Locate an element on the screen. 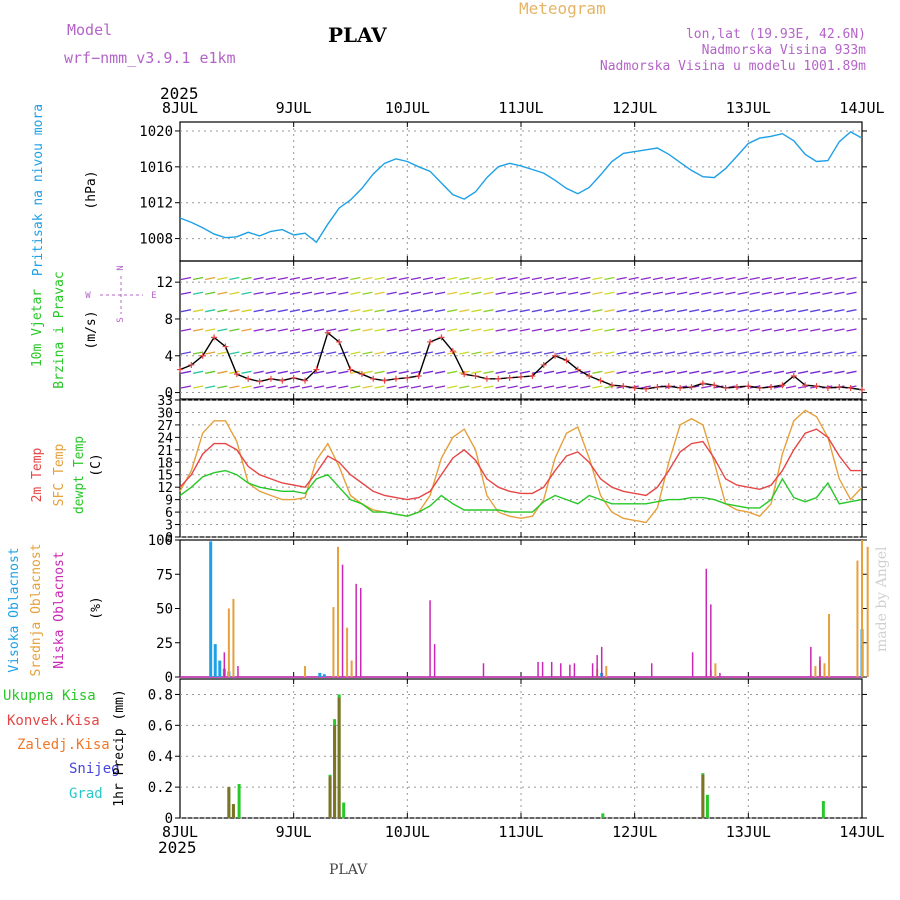 Image resolution: width=900 pixels, height=900 pixels. temp-ylabel-2m: 2m Temp is located at coordinates (37, 474).